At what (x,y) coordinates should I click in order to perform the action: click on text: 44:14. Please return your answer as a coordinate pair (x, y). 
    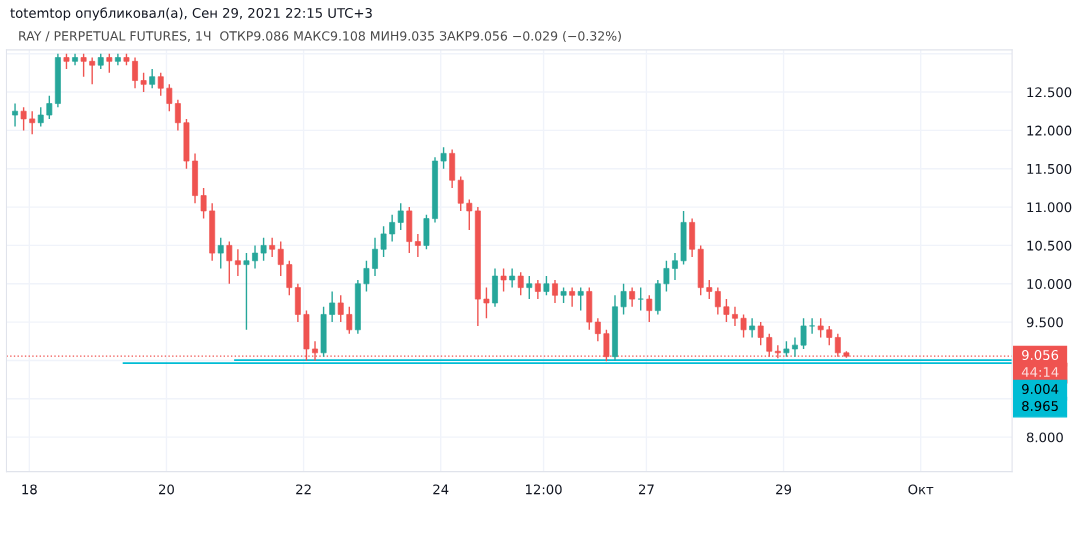
    Looking at the image, I should click on (1040, 372).